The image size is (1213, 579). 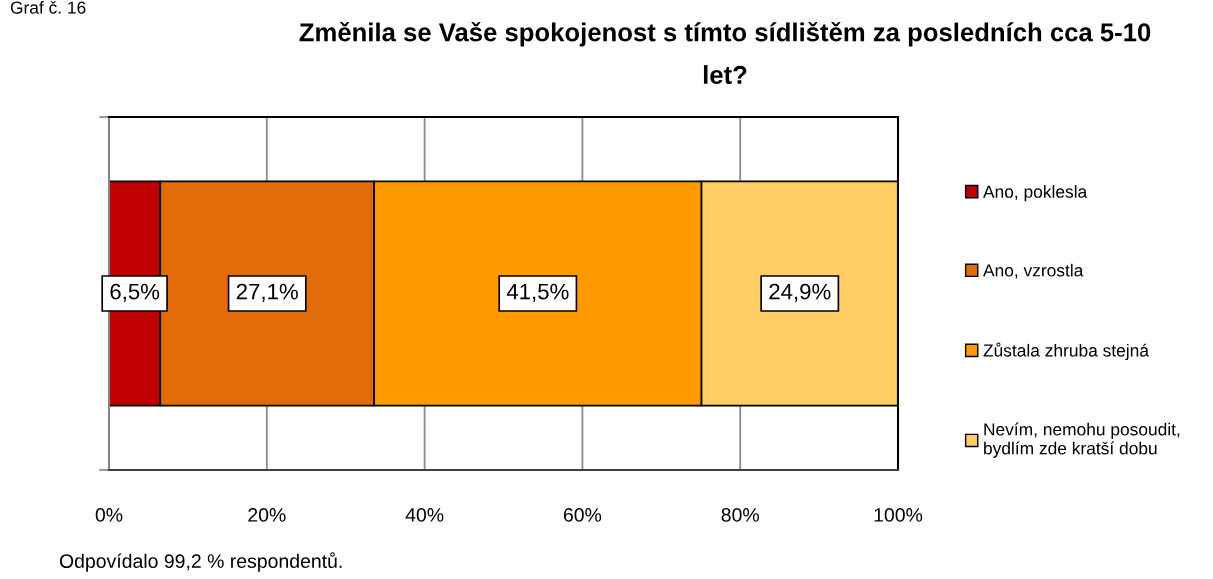 I want to click on text: Graf č. 16, so click(x=48, y=7).